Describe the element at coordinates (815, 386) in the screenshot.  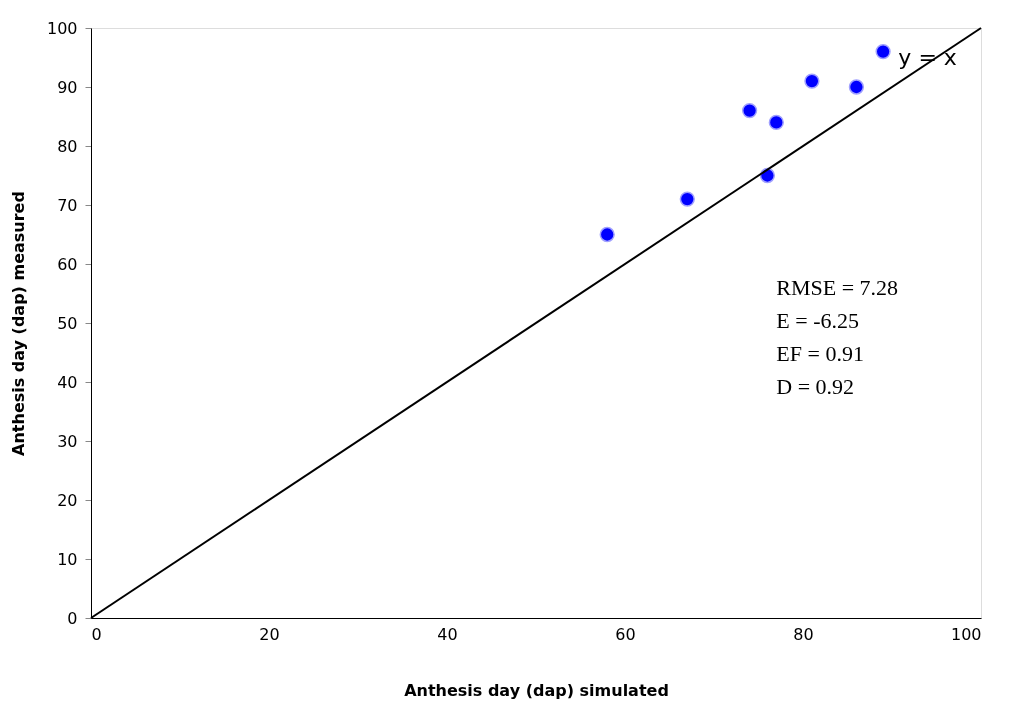
I see `annotation: D = 0.92` at that location.